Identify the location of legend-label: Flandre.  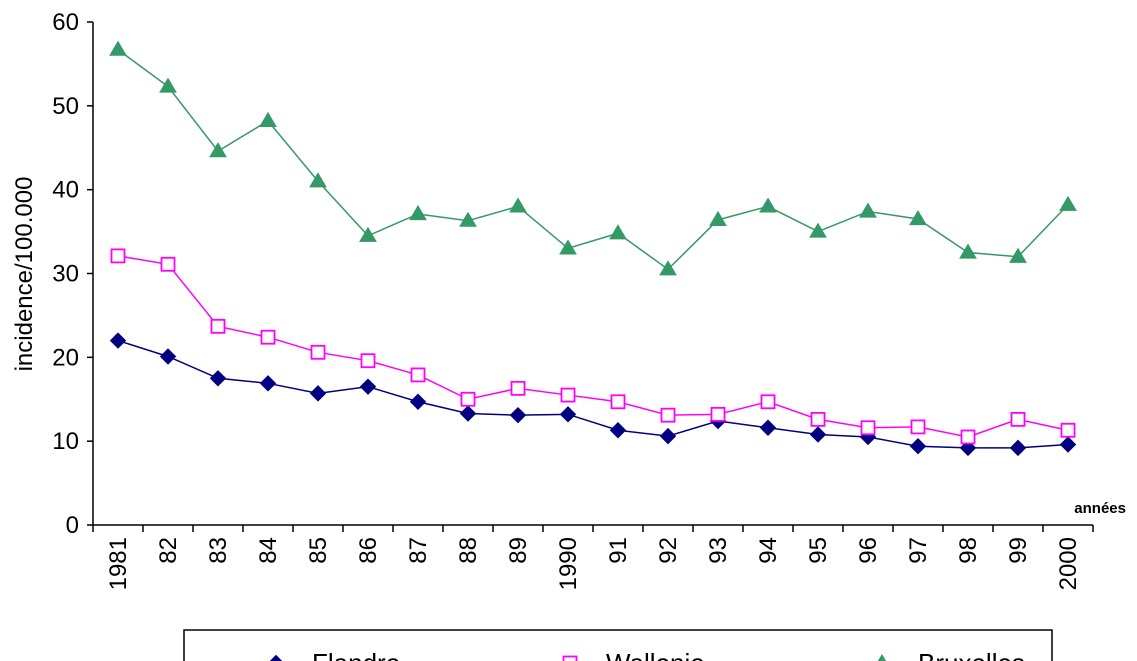
(356, 654).